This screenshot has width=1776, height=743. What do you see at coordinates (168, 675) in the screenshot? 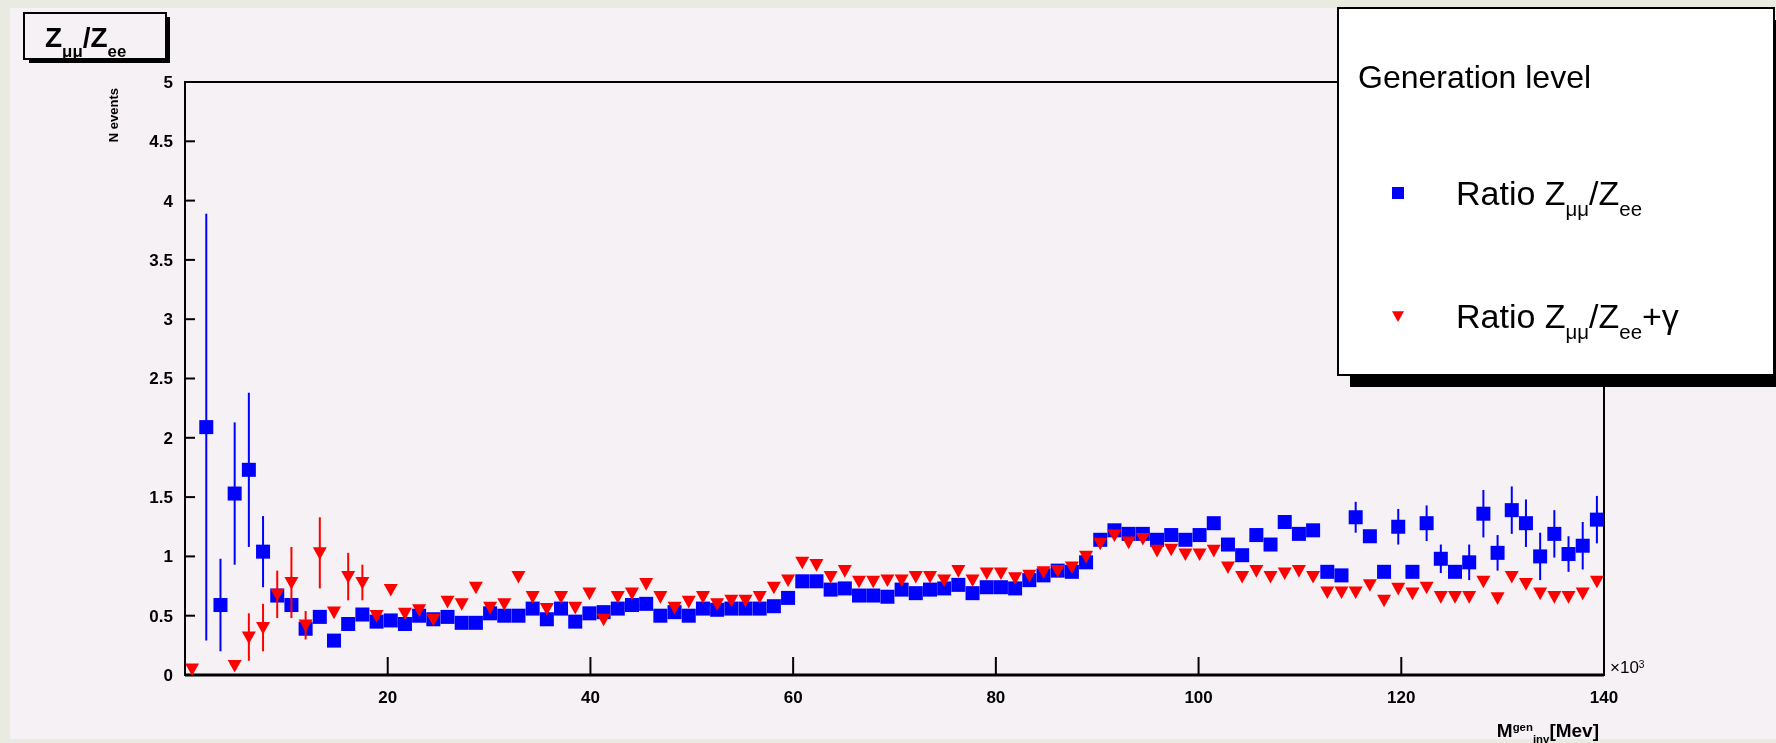
I see `y-tick-label: 0` at bounding box center [168, 675].